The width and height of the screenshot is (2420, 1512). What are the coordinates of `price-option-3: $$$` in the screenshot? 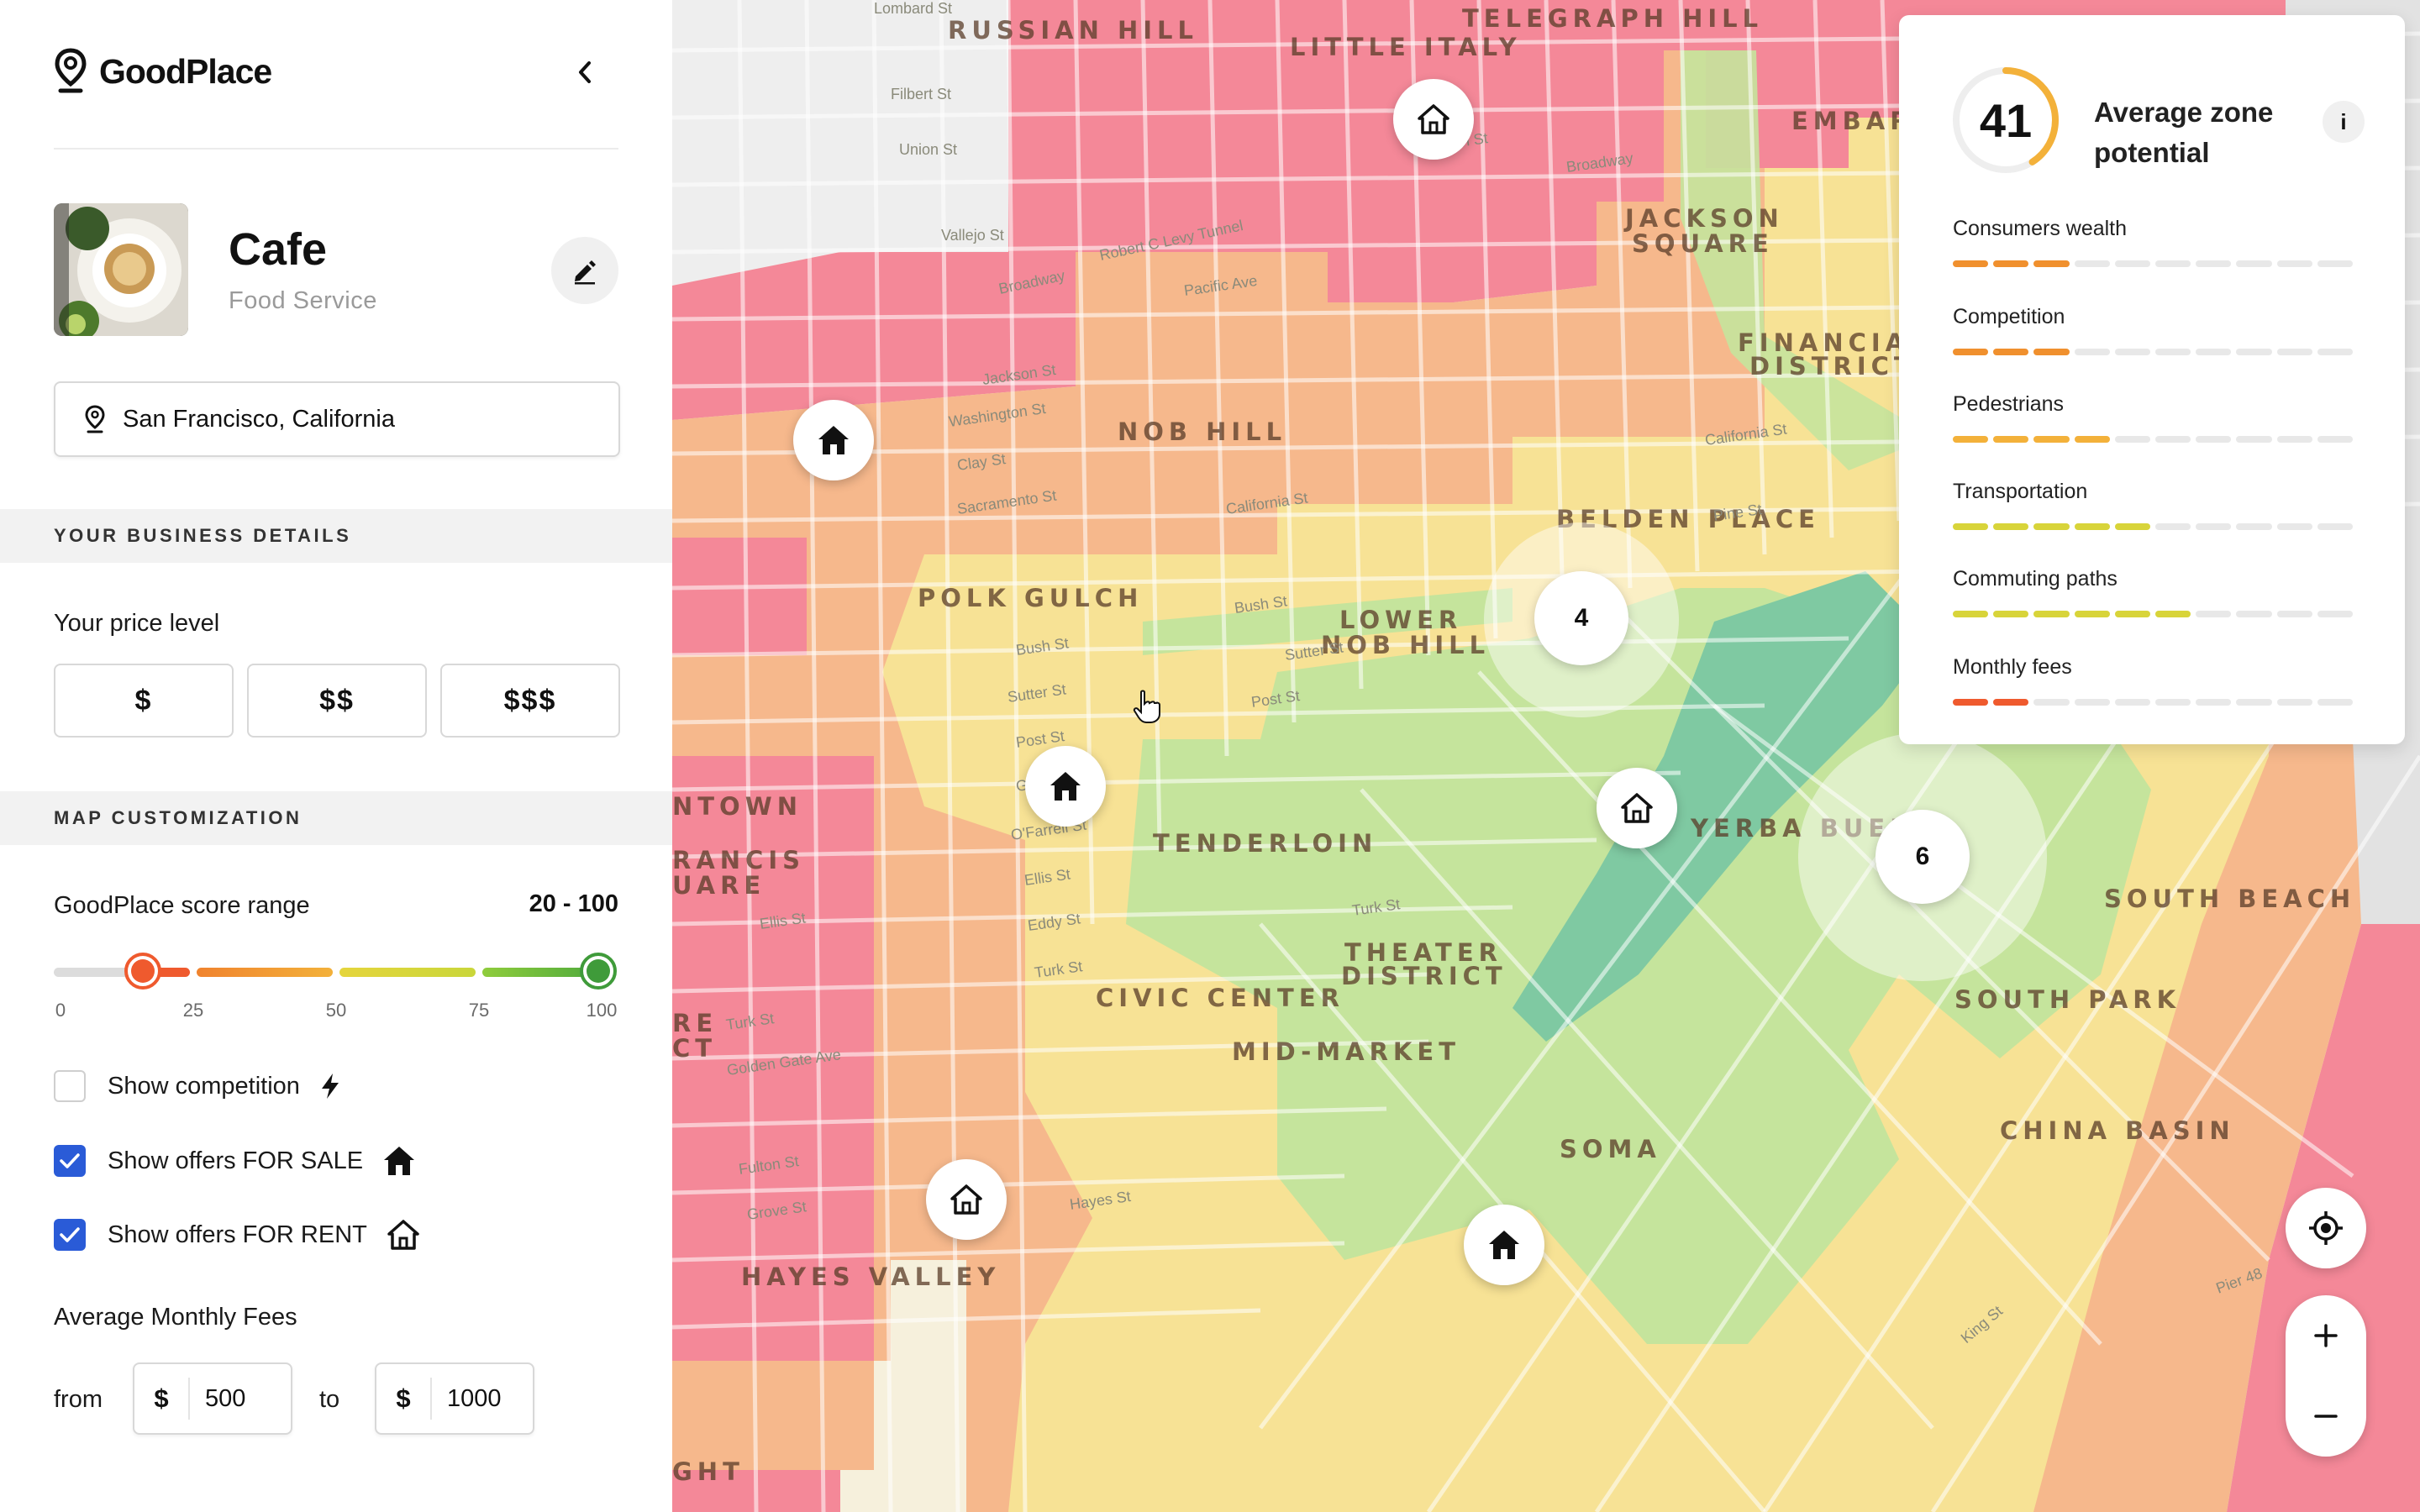 It's located at (530, 701).